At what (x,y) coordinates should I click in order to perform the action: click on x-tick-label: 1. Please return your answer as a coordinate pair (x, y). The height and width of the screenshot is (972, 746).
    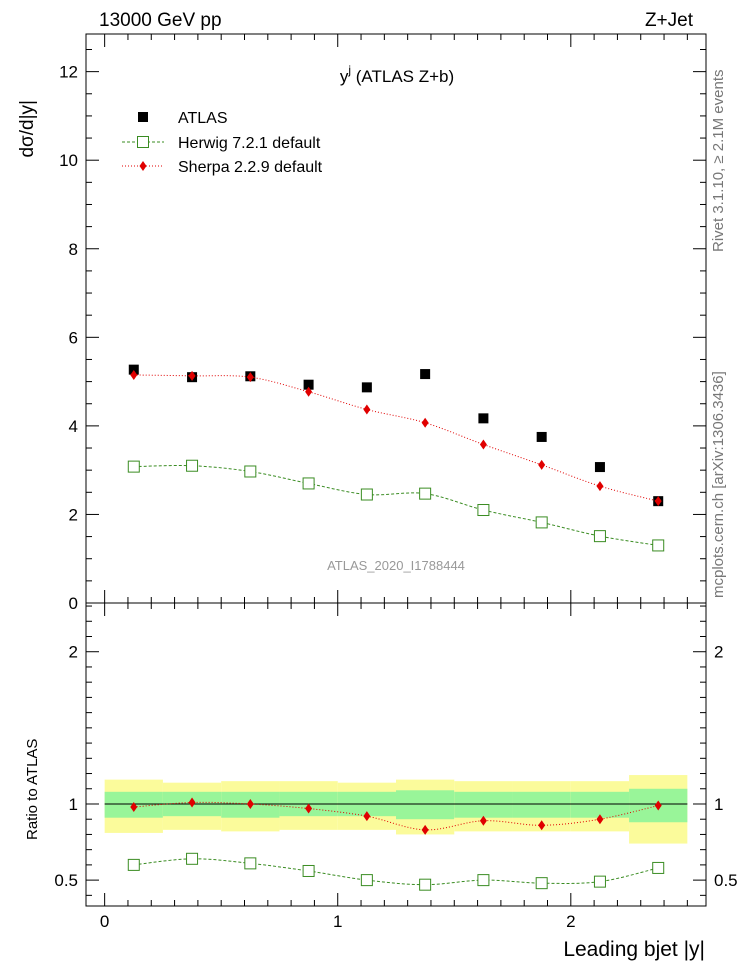
    Looking at the image, I should click on (337, 921).